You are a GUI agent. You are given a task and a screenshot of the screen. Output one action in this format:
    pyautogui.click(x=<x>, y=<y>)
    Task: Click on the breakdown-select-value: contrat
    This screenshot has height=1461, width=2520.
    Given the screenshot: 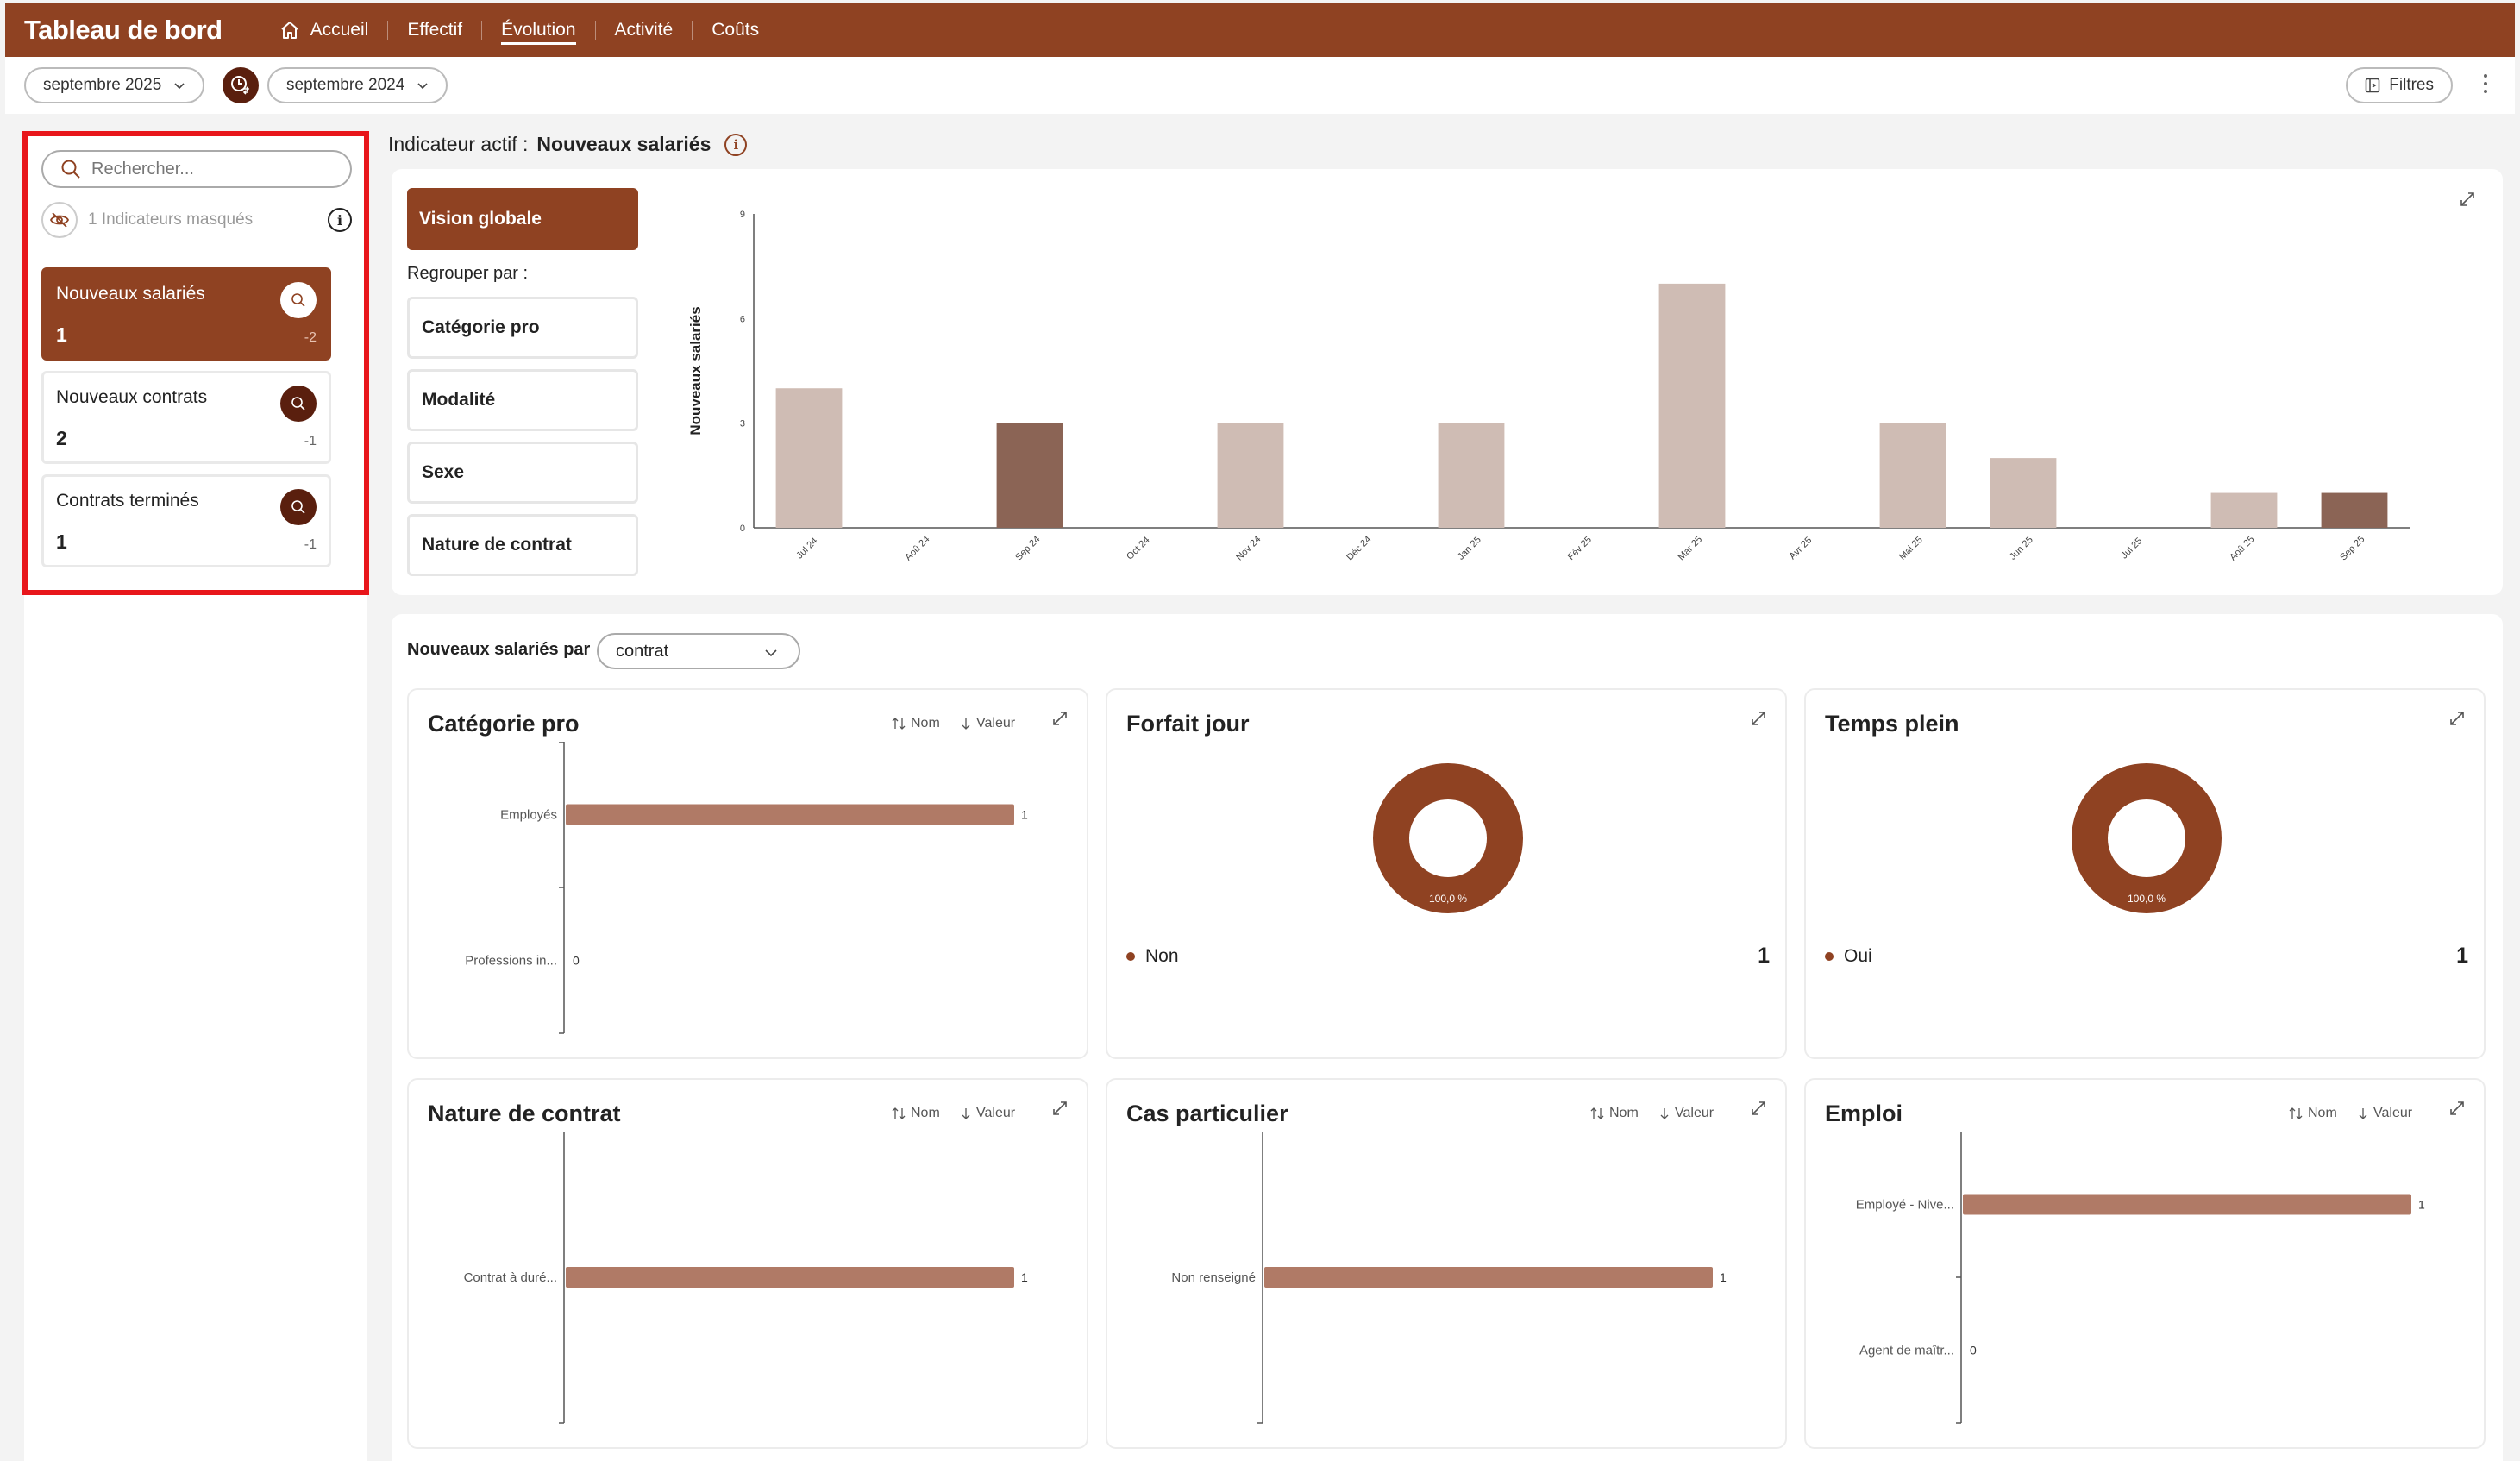 What is the action you would take?
    pyautogui.click(x=643, y=651)
    